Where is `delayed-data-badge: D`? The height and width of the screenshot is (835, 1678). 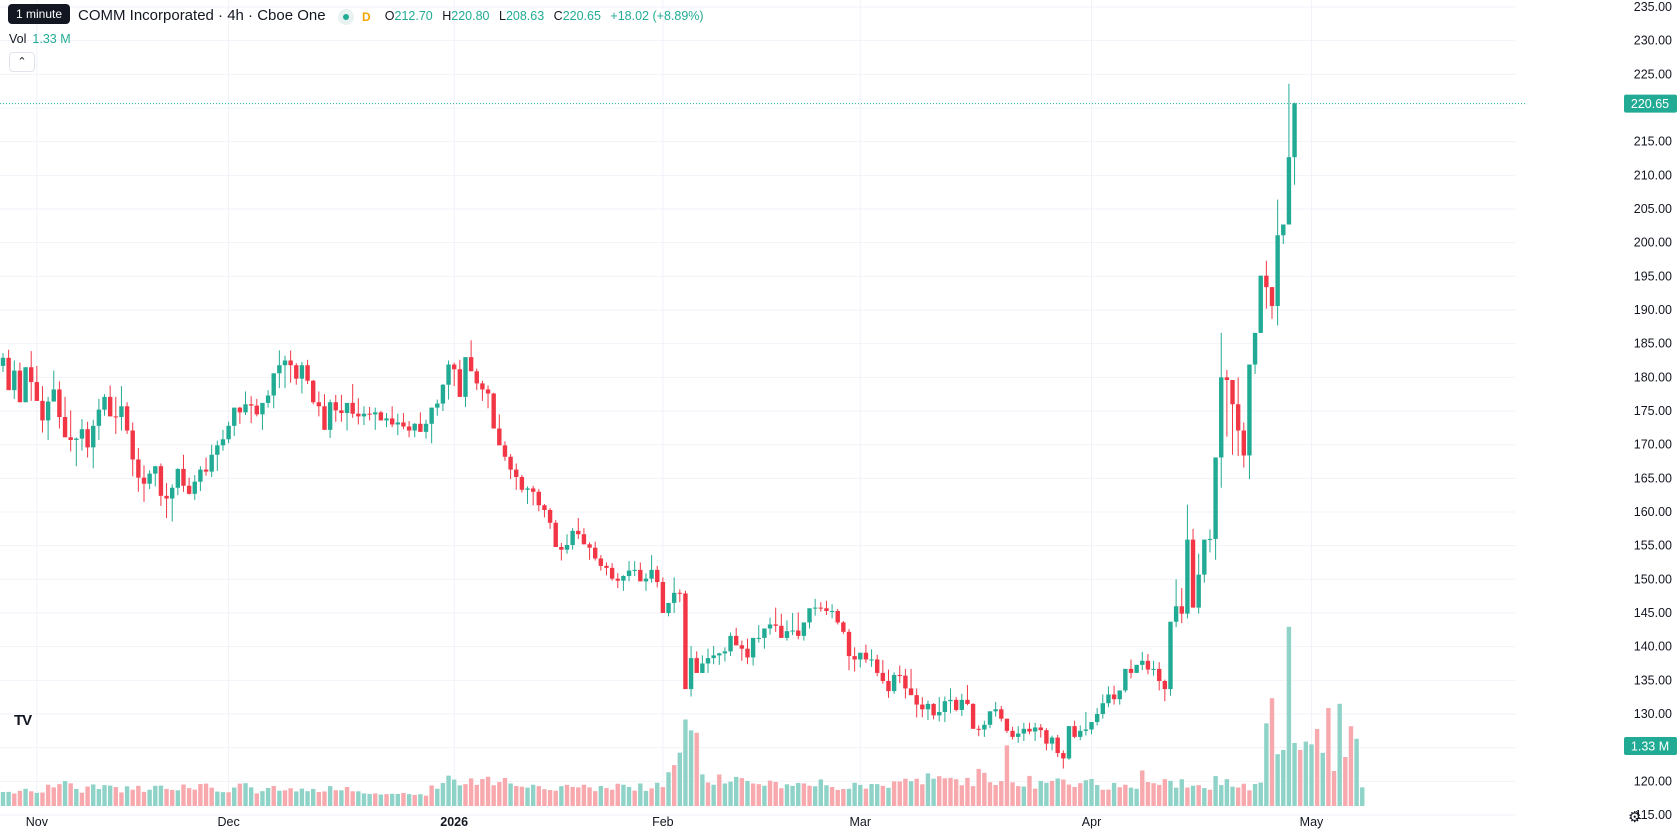
delayed-data-badge: D is located at coordinates (366, 16).